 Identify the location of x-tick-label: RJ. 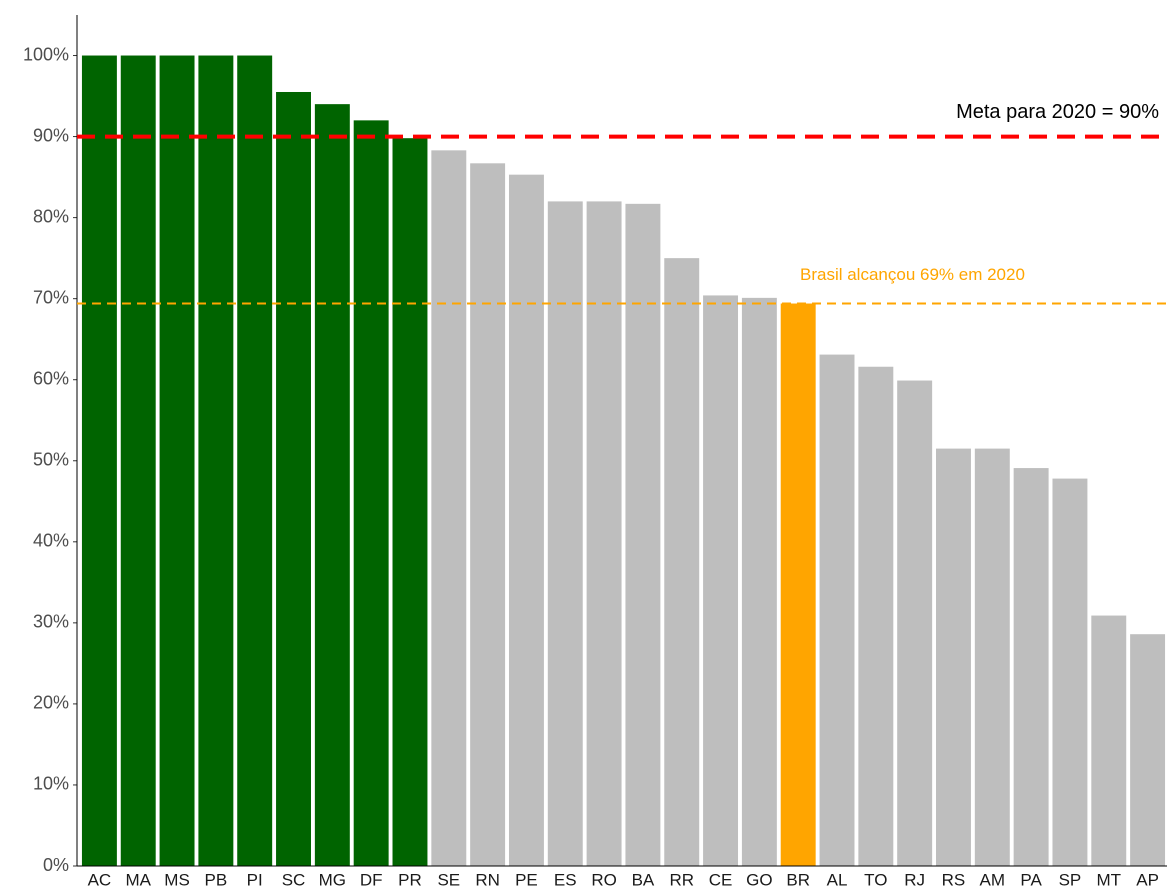
(914, 879).